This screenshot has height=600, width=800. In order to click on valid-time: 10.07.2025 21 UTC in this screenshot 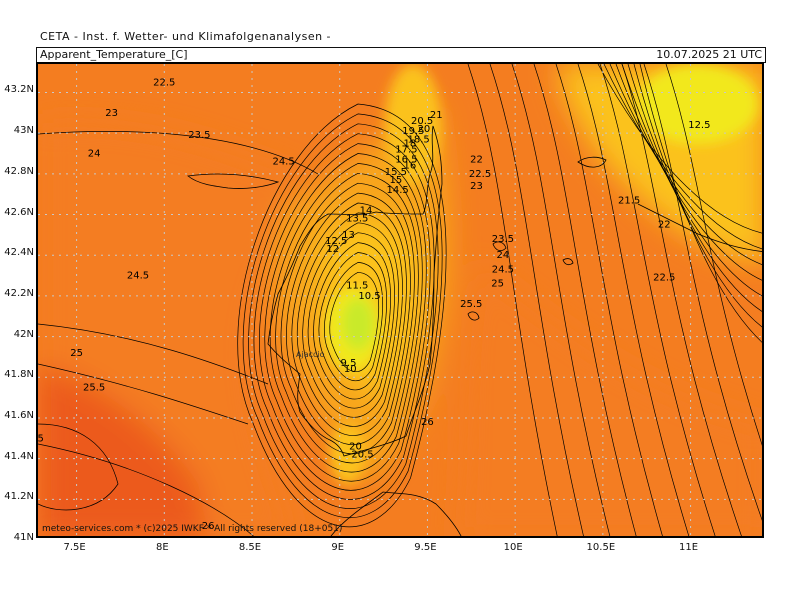, I will do `click(709, 54)`.